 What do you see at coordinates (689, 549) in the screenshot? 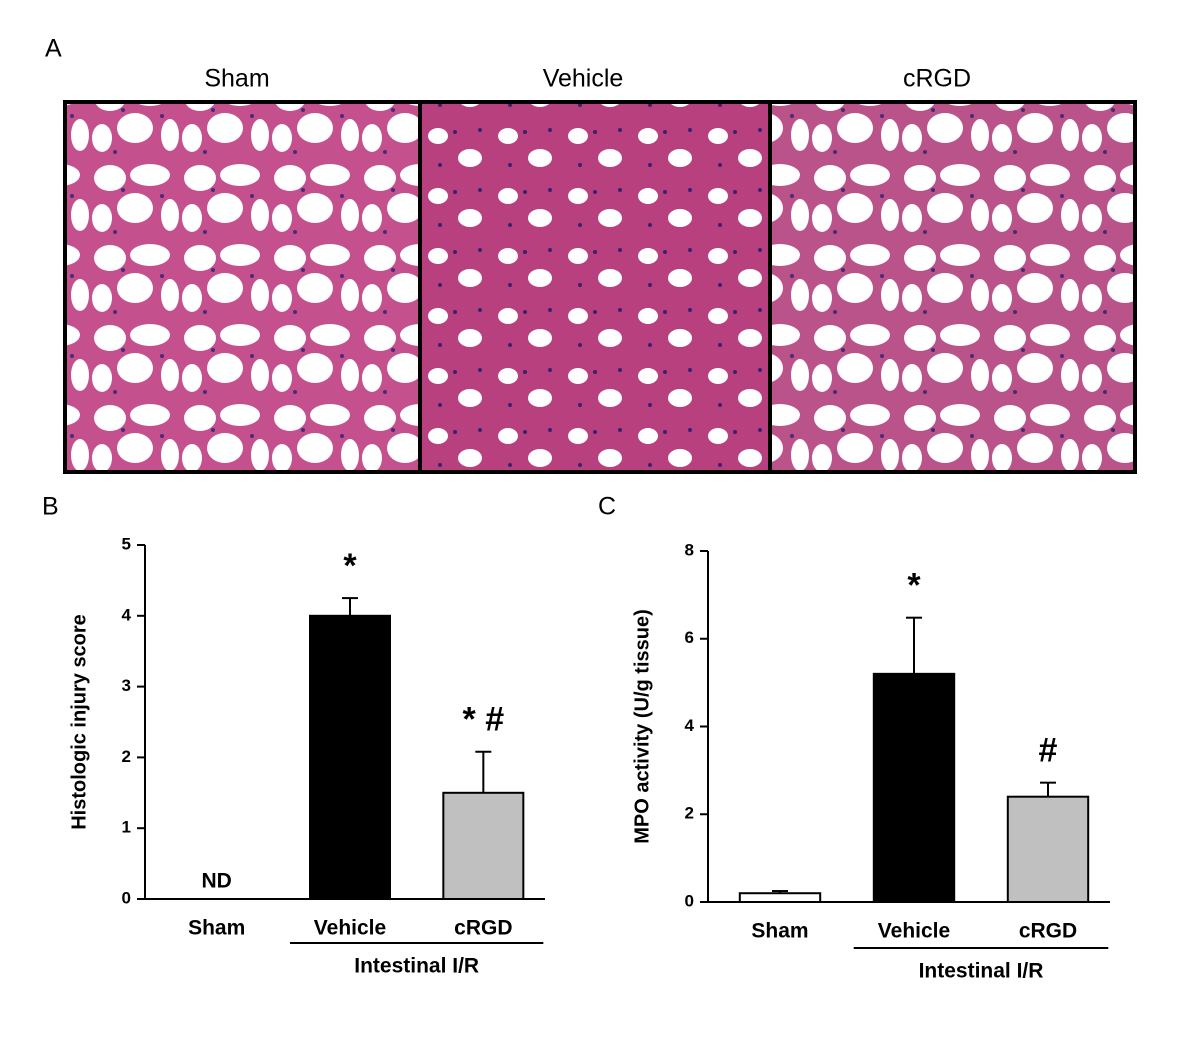
I see `y-tick-label: 8` at bounding box center [689, 549].